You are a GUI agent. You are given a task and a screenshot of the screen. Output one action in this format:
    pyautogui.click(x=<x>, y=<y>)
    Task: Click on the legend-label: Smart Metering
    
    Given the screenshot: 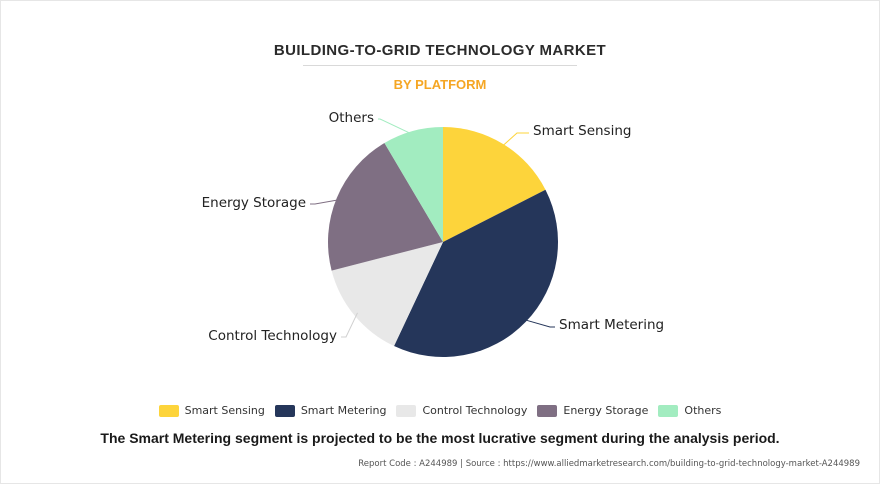 What is the action you would take?
    pyautogui.click(x=343, y=410)
    